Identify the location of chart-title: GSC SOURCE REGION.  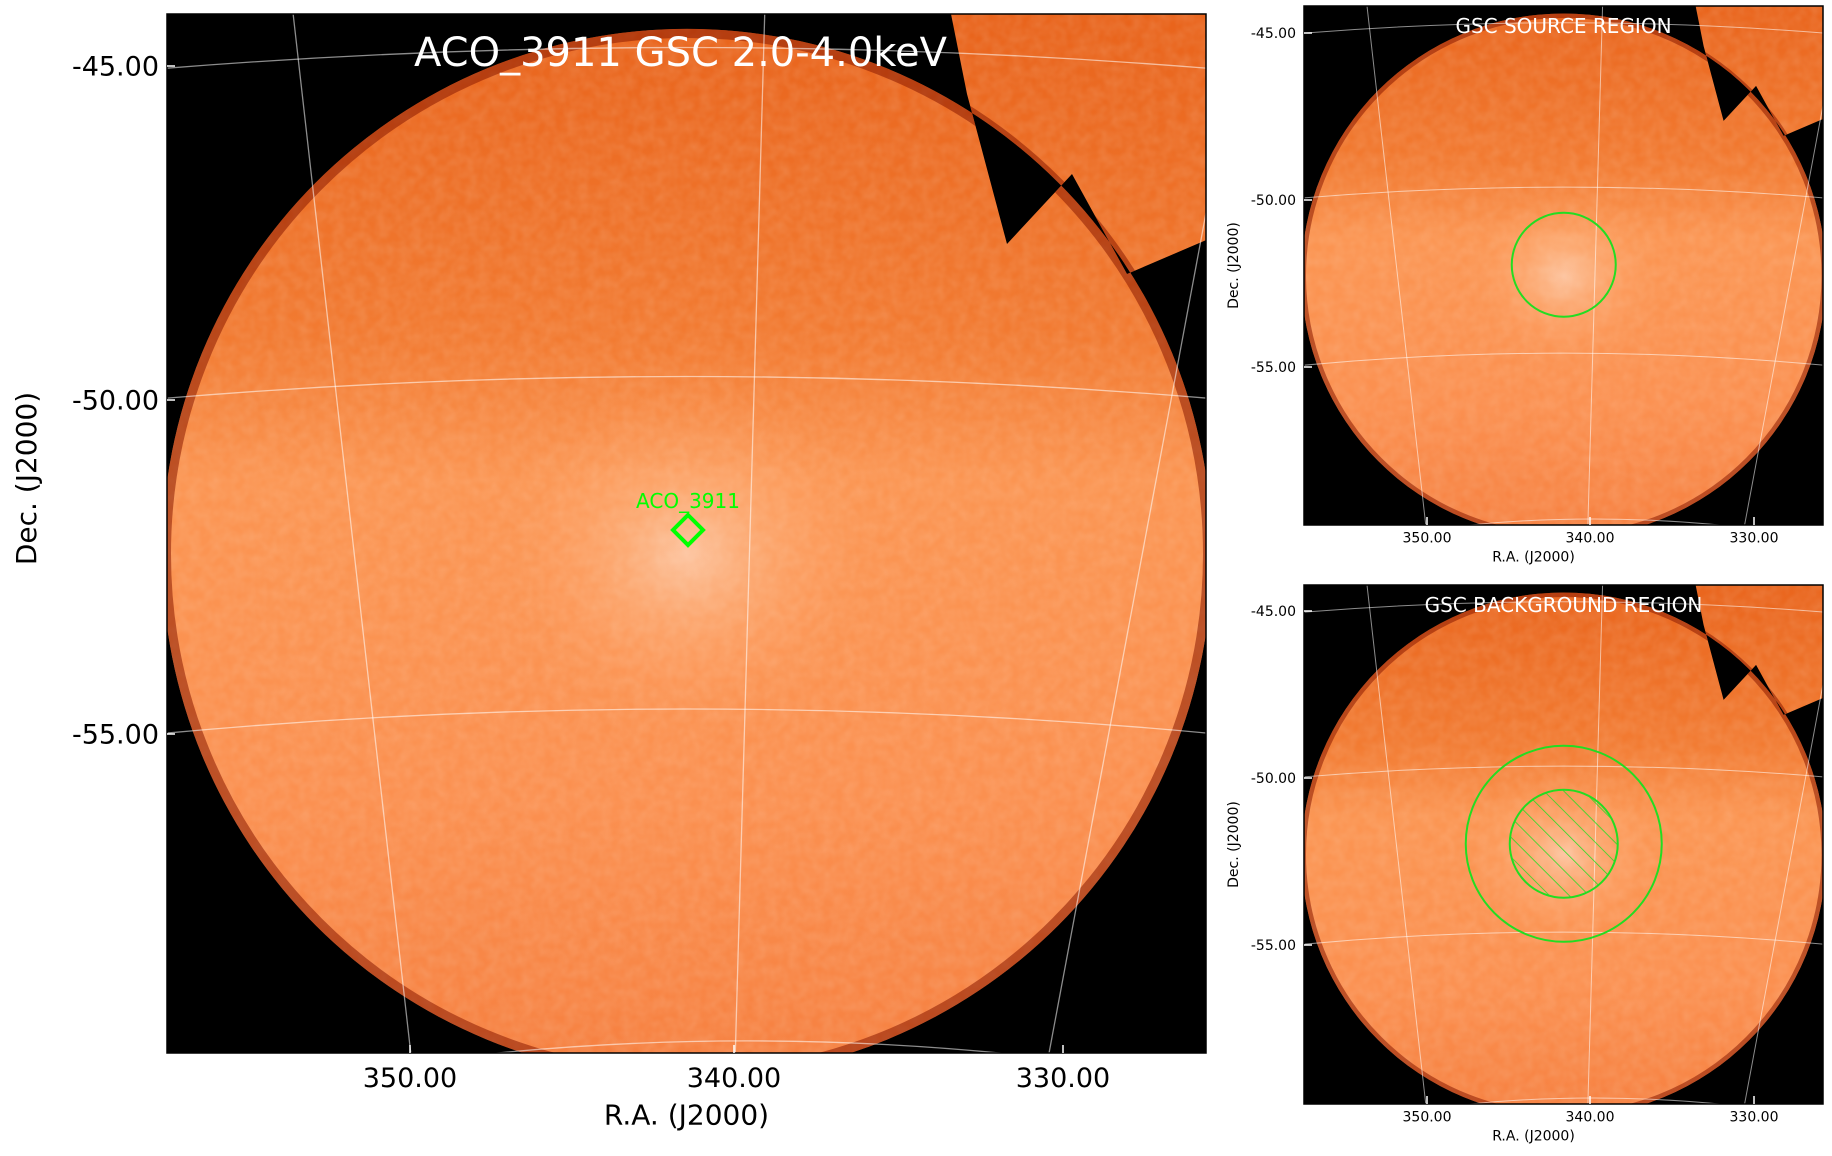
(1563, 26).